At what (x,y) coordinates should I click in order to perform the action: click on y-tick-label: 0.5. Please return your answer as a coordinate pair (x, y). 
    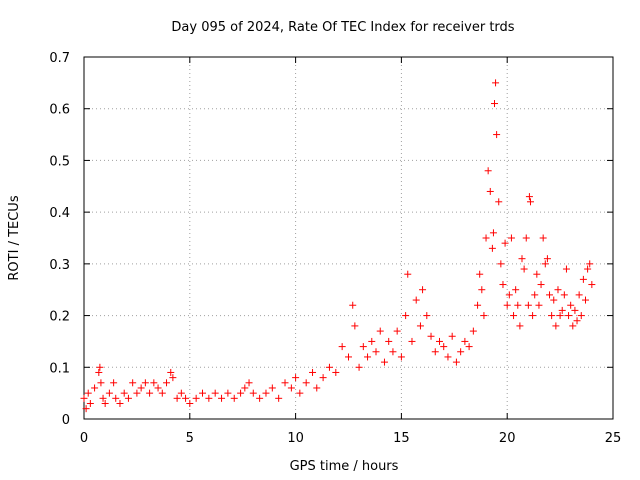
    Looking at the image, I should click on (59, 161).